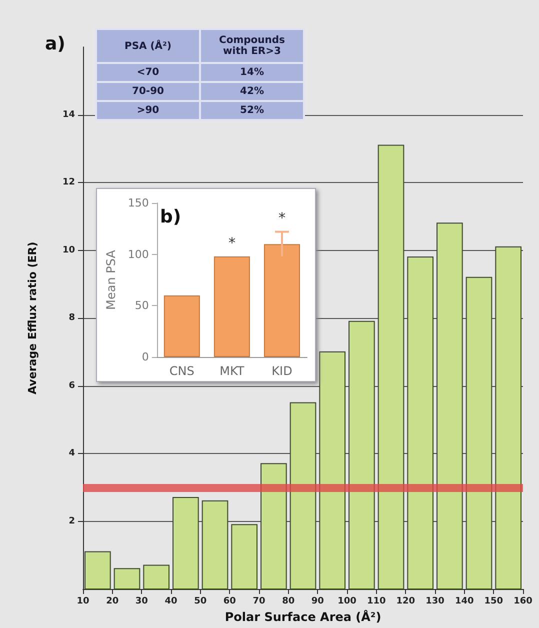 The height and width of the screenshot is (628, 539). Describe the element at coordinates (68, 183) in the screenshot. I see `y-tick-label: 12` at that location.